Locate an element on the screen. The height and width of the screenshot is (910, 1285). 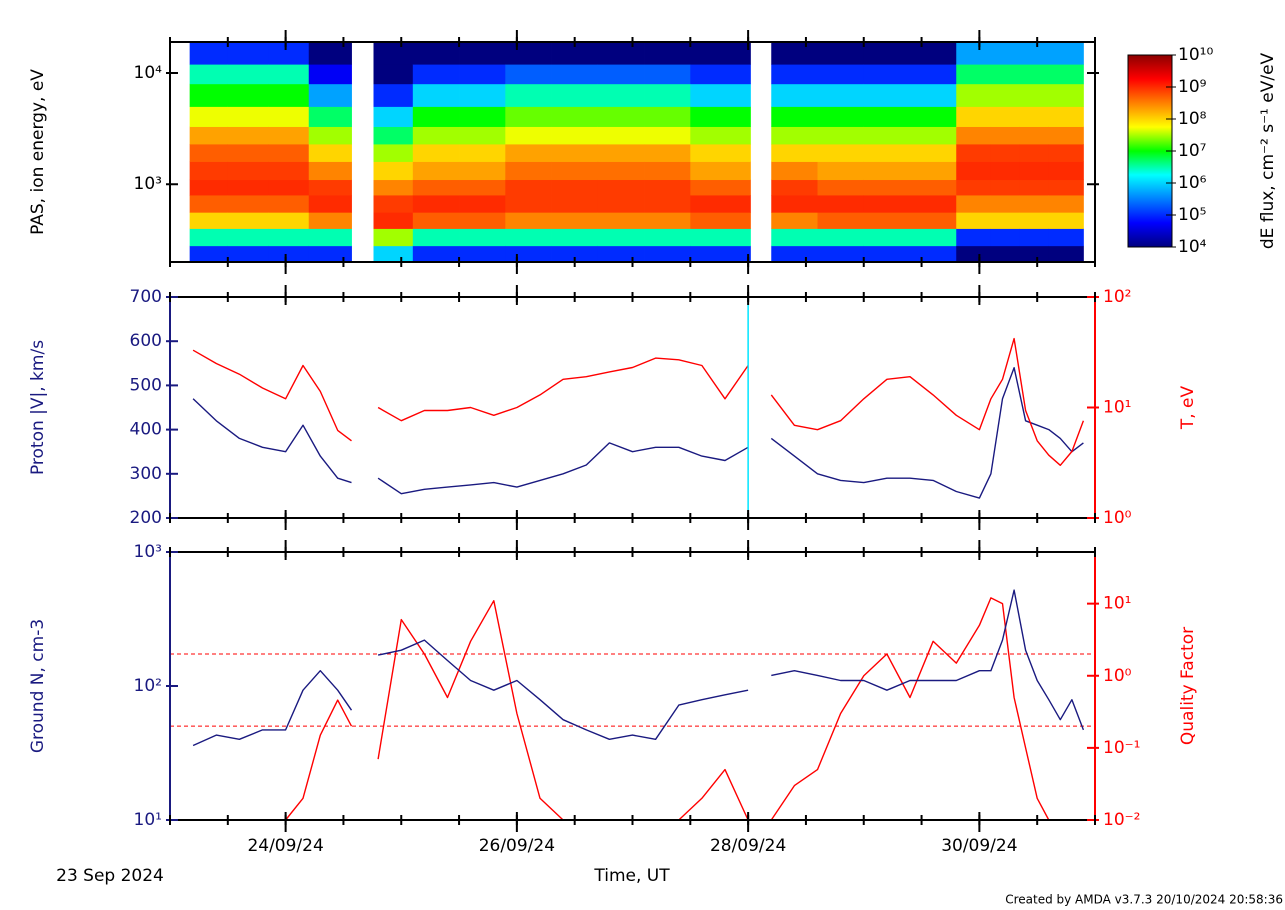
start-date: 23 Sep 2024 is located at coordinates (110, 876).